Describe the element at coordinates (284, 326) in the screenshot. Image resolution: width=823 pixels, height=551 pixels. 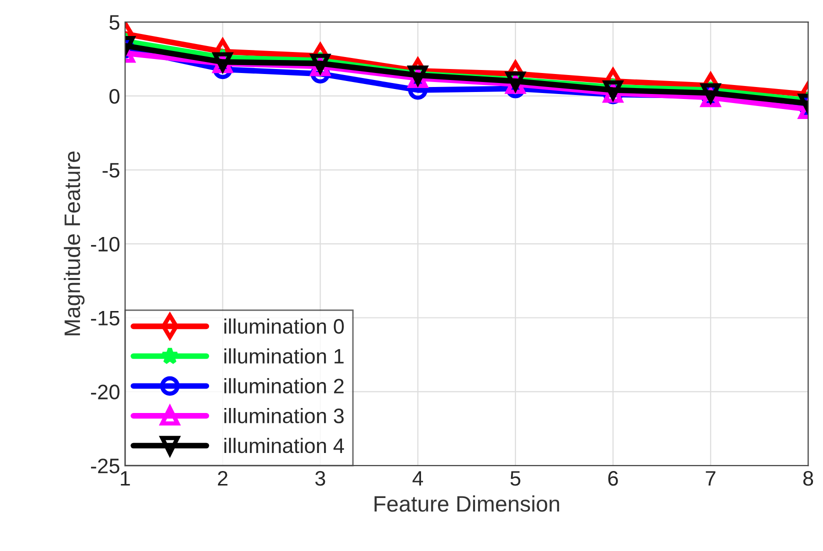
I see `legend-label: illumination 0` at that location.